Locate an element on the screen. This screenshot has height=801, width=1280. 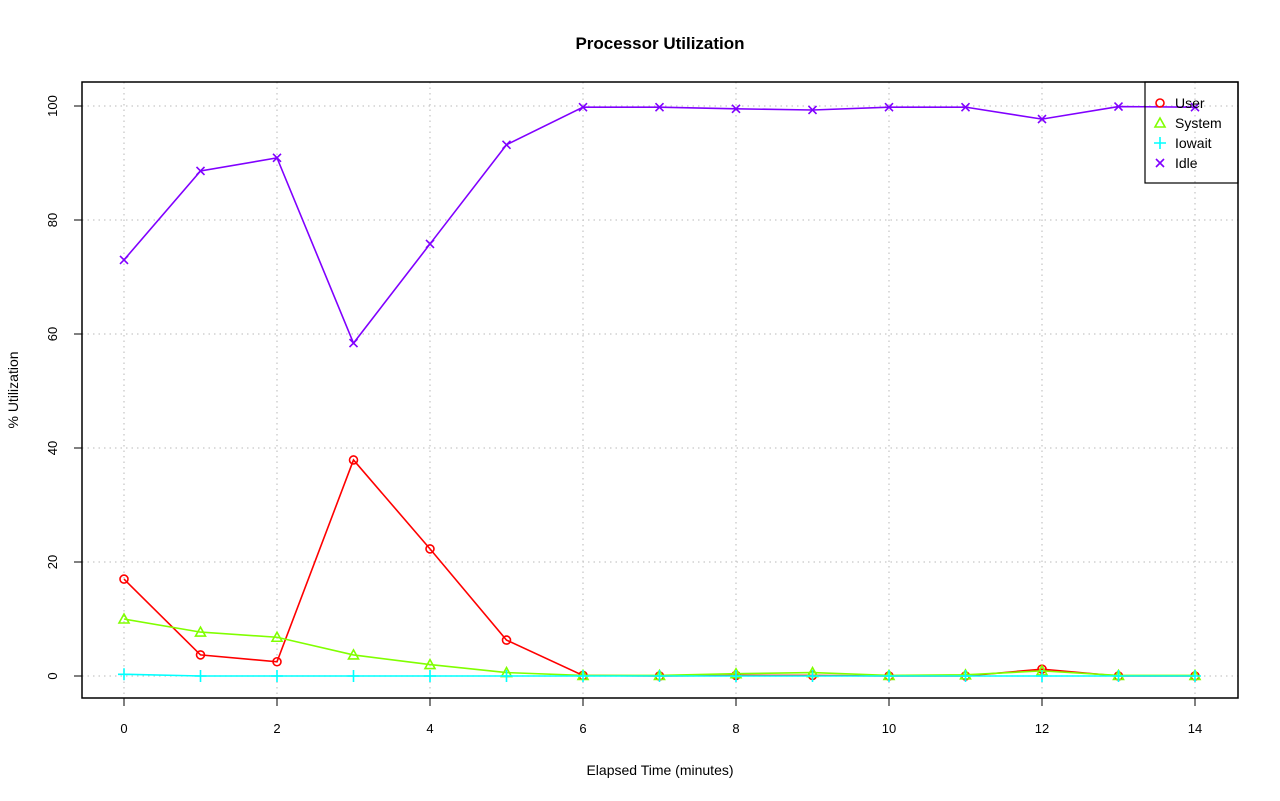
x-tick-label: 2 is located at coordinates (276, 728).